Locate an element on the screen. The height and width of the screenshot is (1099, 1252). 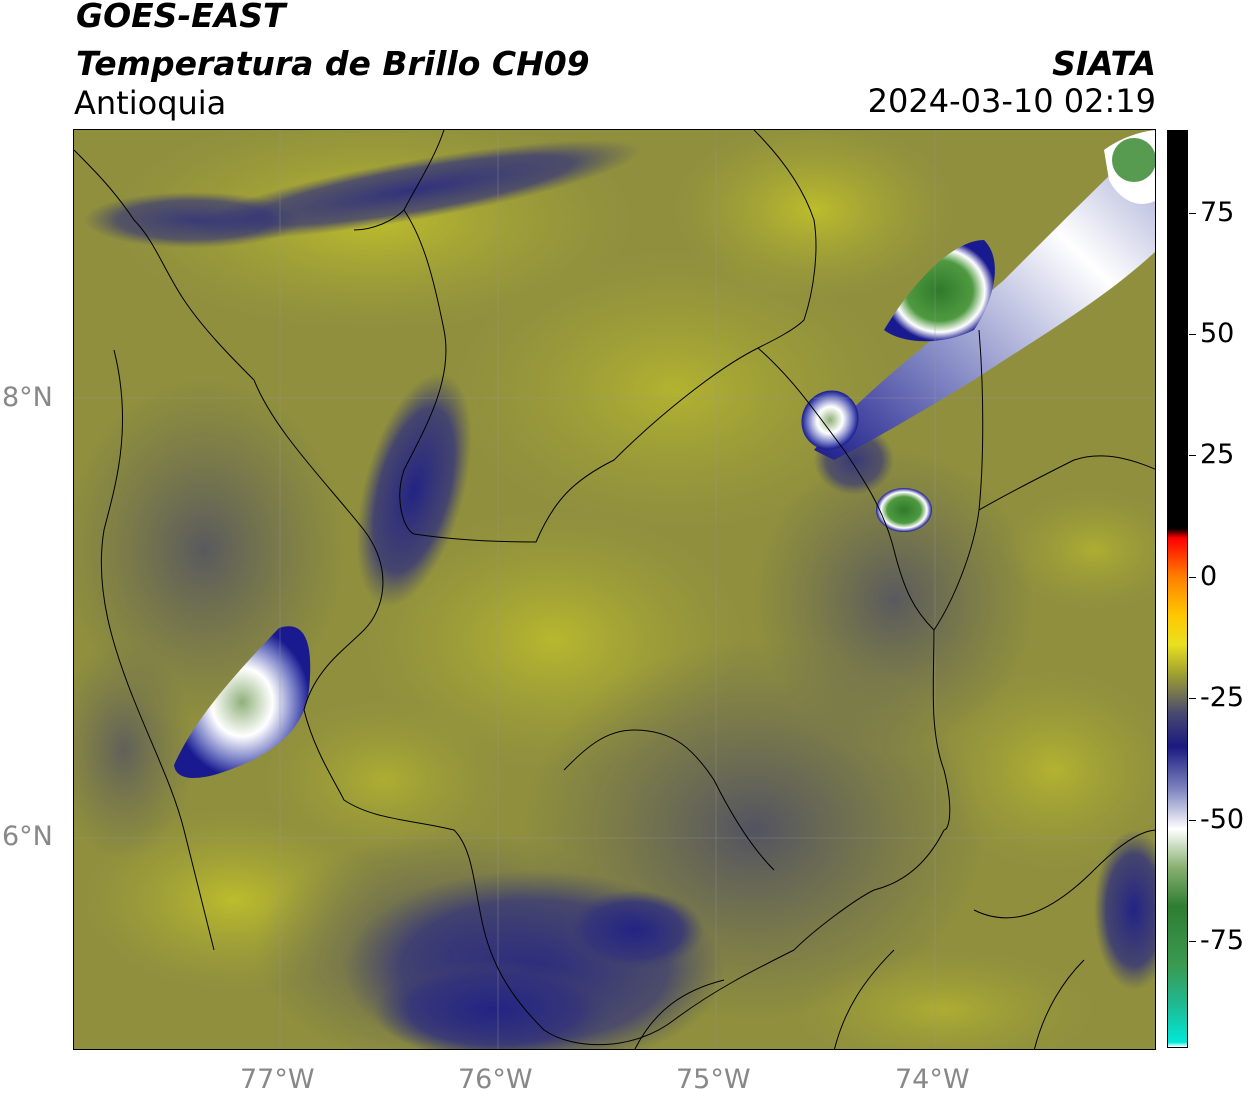
datetime-label: 2024-03-10 02:19 is located at coordinates (1011, 101).